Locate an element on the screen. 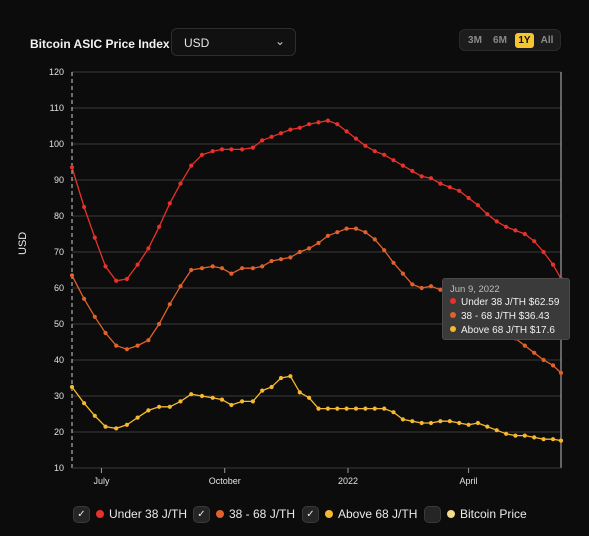  y-tick-label: 30 is located at coordinates (59, 396).